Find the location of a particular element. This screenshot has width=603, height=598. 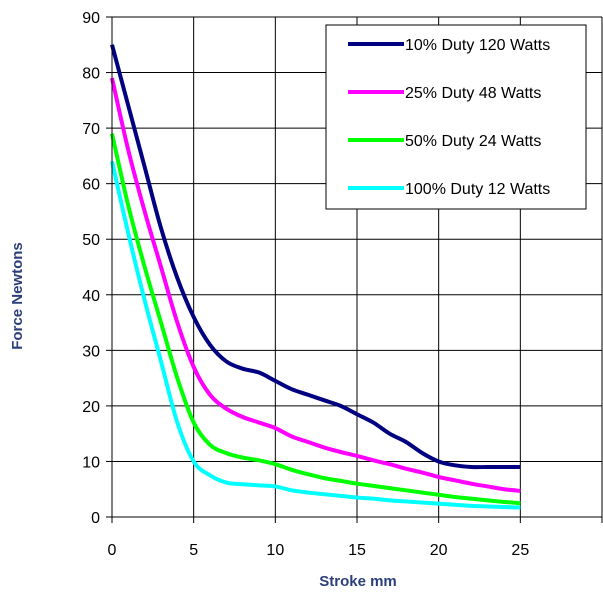

x-tick-label: 10 is located at coordinates (275, 550).